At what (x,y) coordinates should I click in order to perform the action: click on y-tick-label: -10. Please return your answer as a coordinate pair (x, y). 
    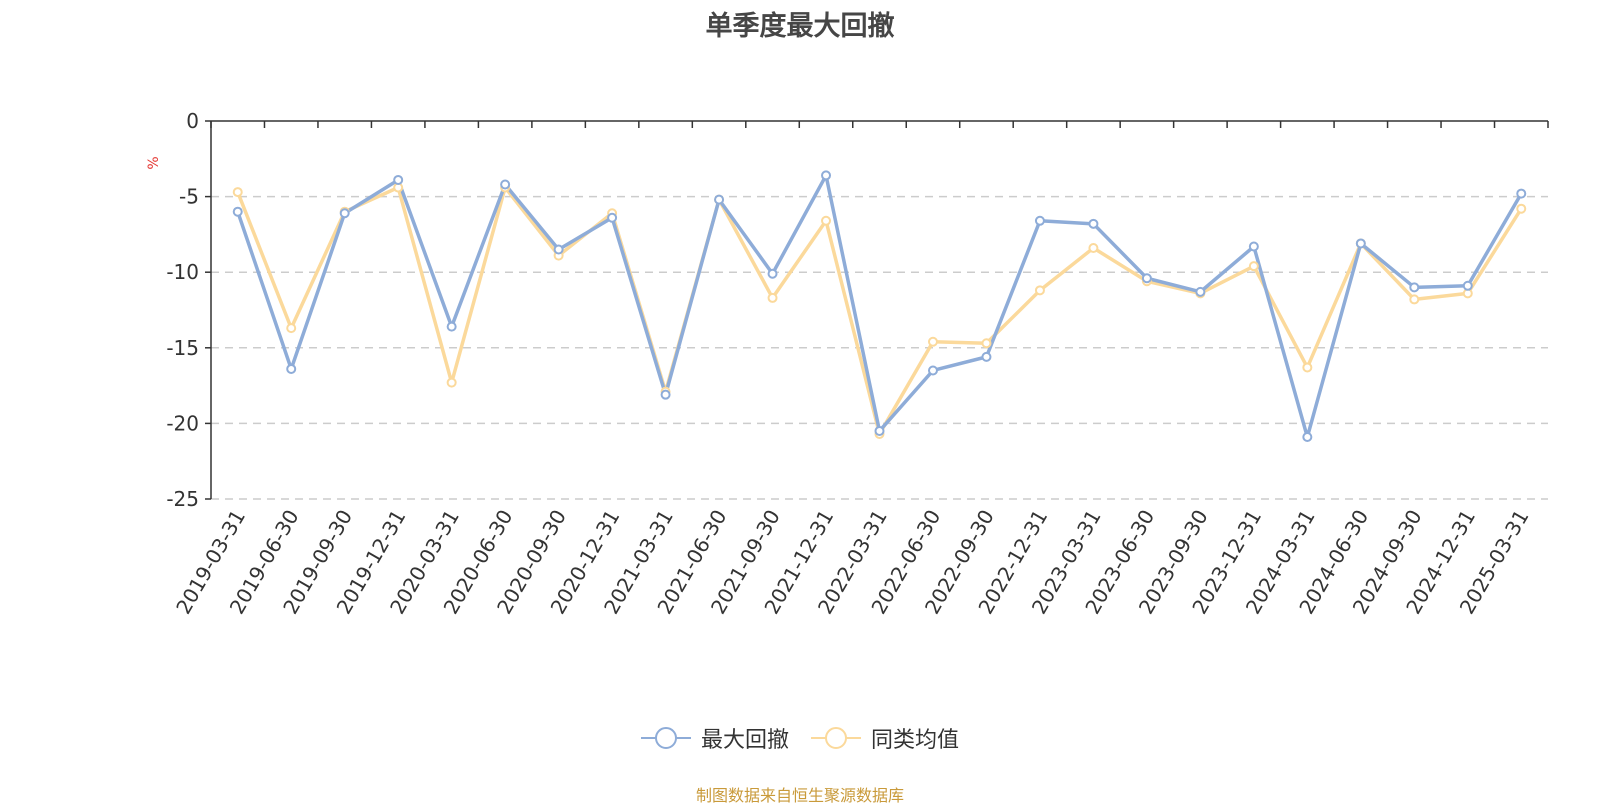
    Looking at the image, I should click on (182, 272).